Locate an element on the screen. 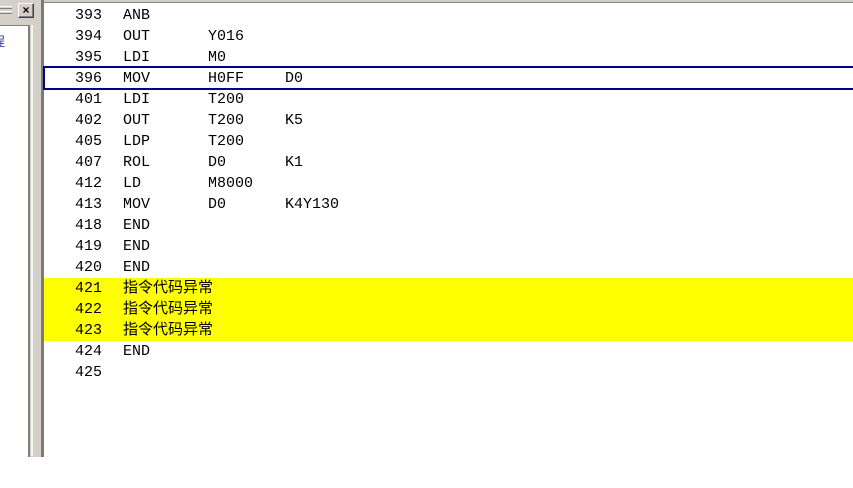 This screenshot has width=853, height=488. step-number: 413 is located at coordinates (88, 204).